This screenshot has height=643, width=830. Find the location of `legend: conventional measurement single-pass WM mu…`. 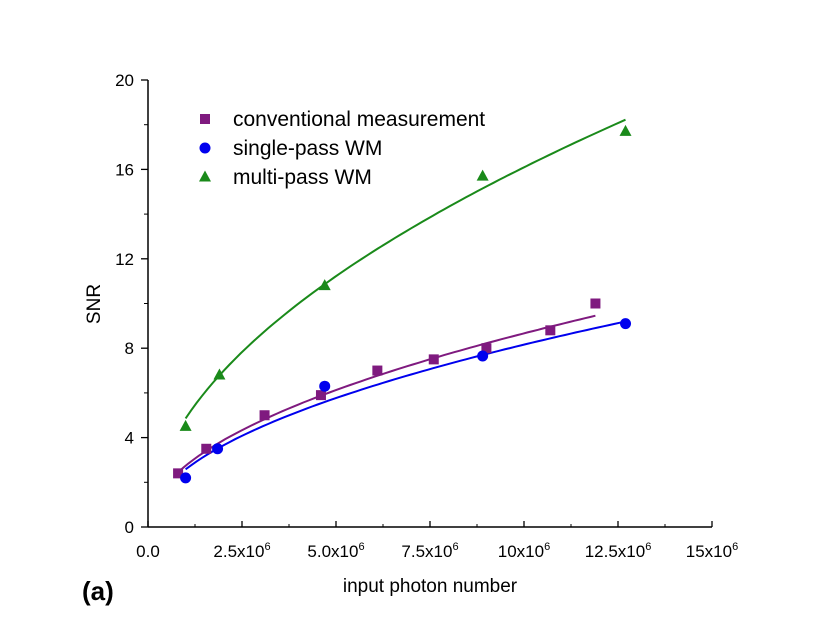

legend: conventional measurement single-pass WM mu… is located at coordinates (342, 148).